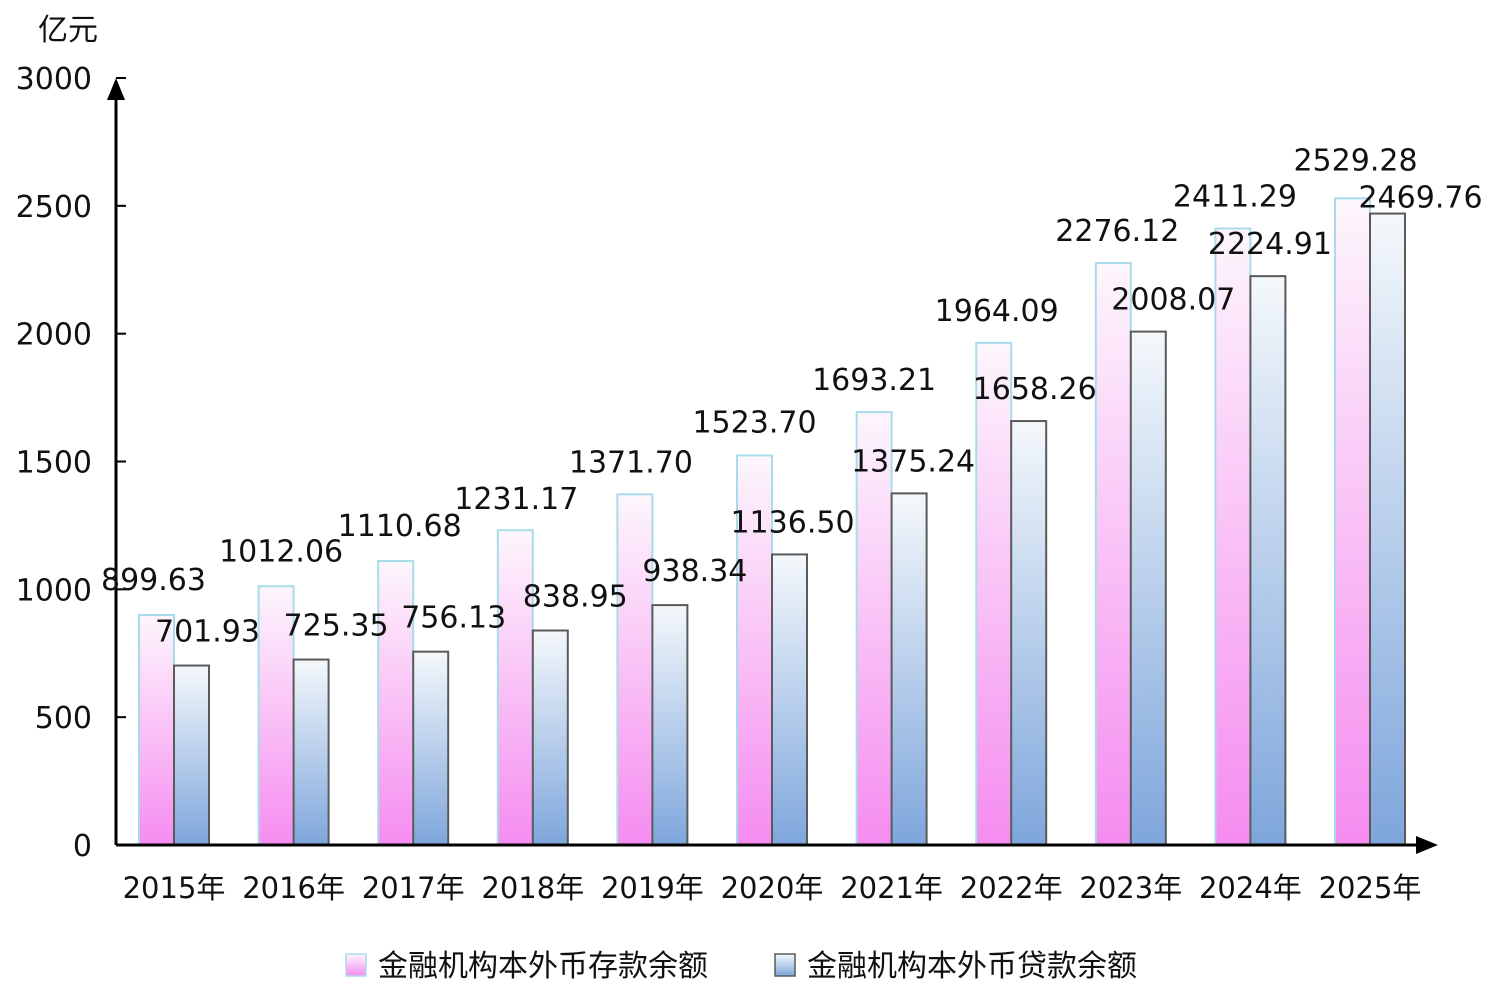 The width and height of the screenshot is (1498, 990). What do you see at coordinates (68, 30) in the screenshot?
I see `y-unit-label: 亿元` at bounding box center [68, 30].